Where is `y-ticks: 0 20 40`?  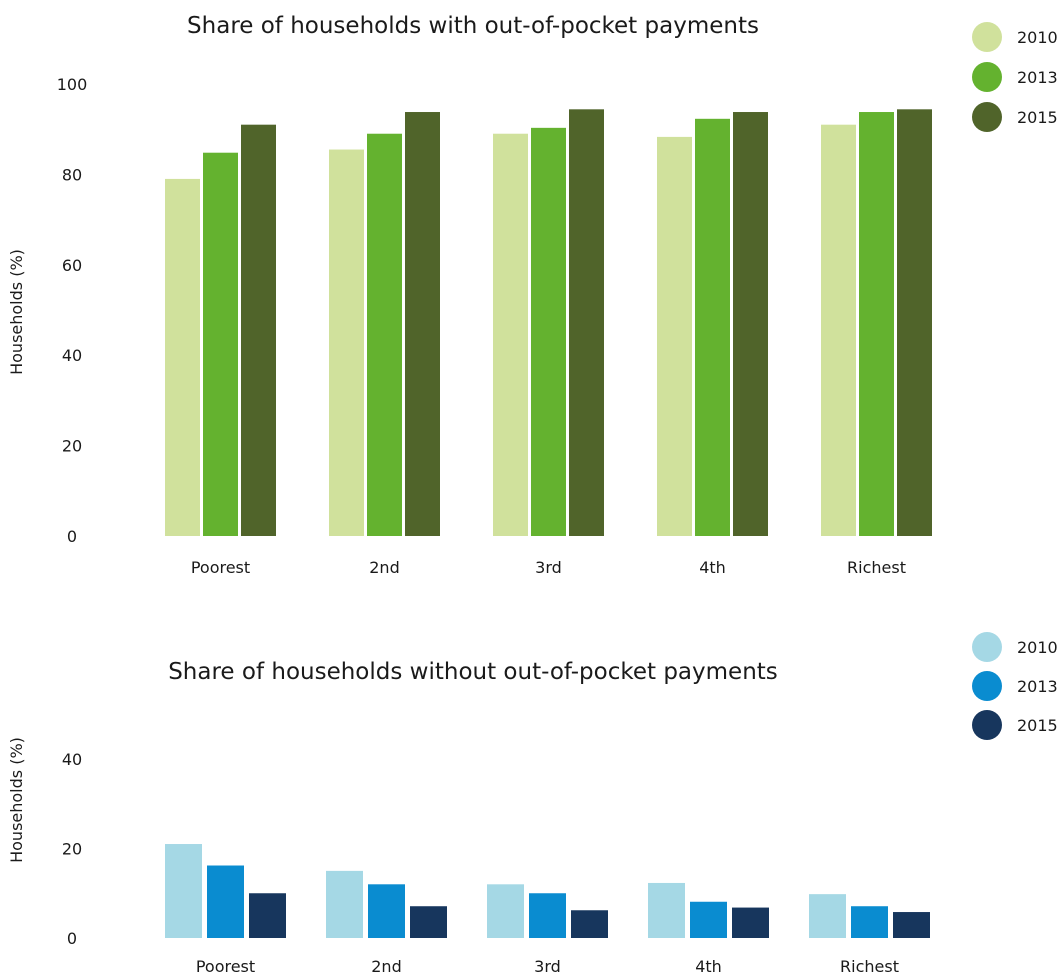
y-ticks: 0 20 40 is located at coordinates (72, 849).